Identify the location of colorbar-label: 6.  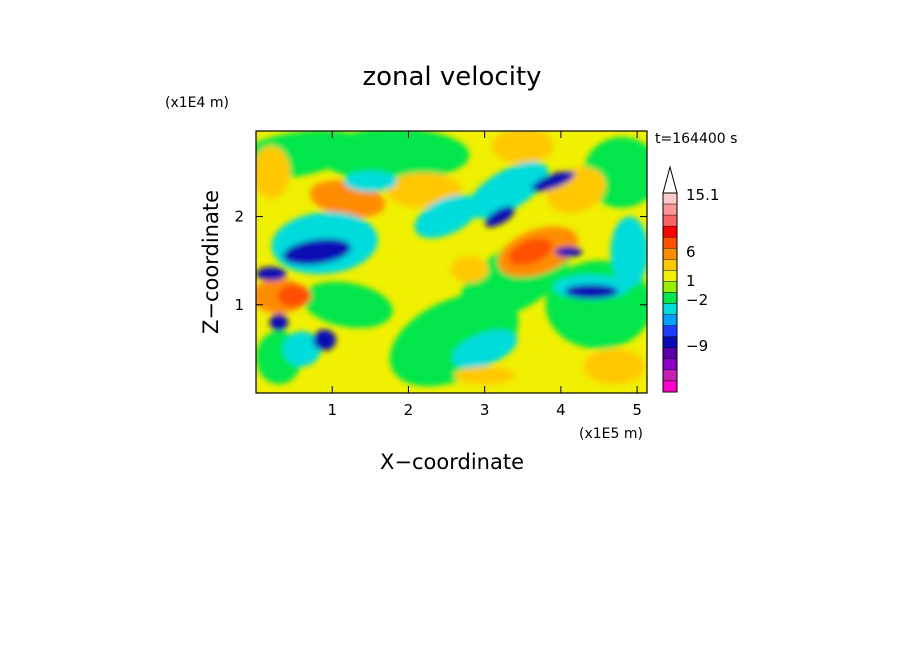
(691, 252).